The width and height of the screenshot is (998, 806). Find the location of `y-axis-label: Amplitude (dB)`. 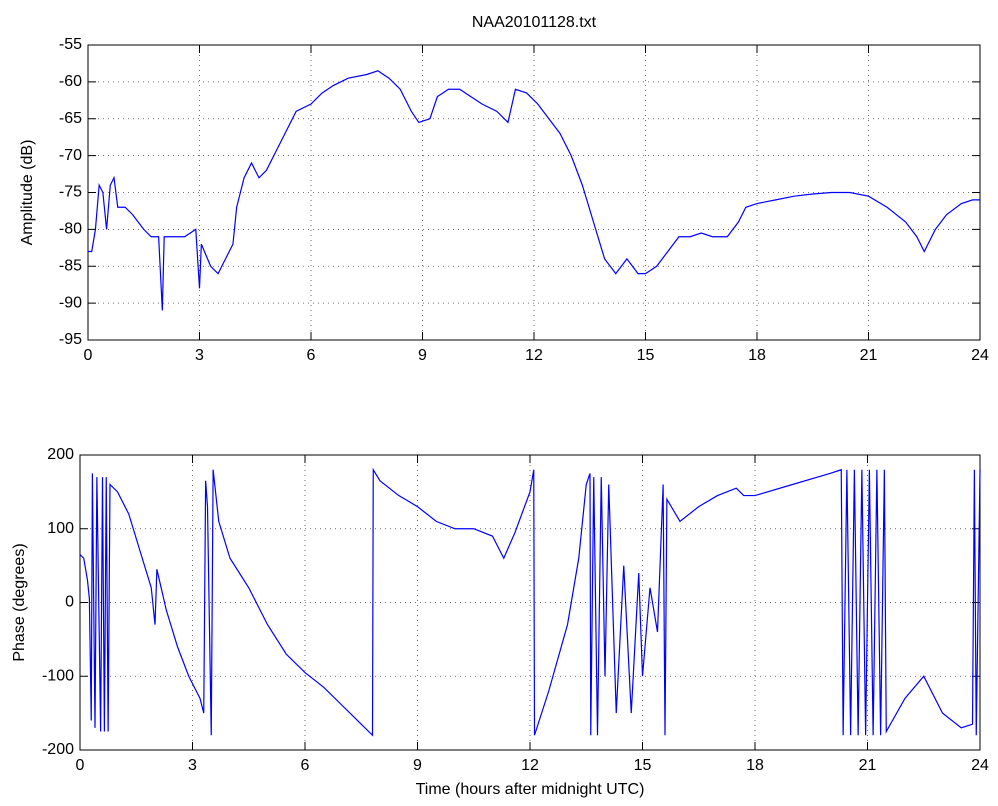

y-axis-label: Amplitude (dB) is located at coordinates (27, 193).